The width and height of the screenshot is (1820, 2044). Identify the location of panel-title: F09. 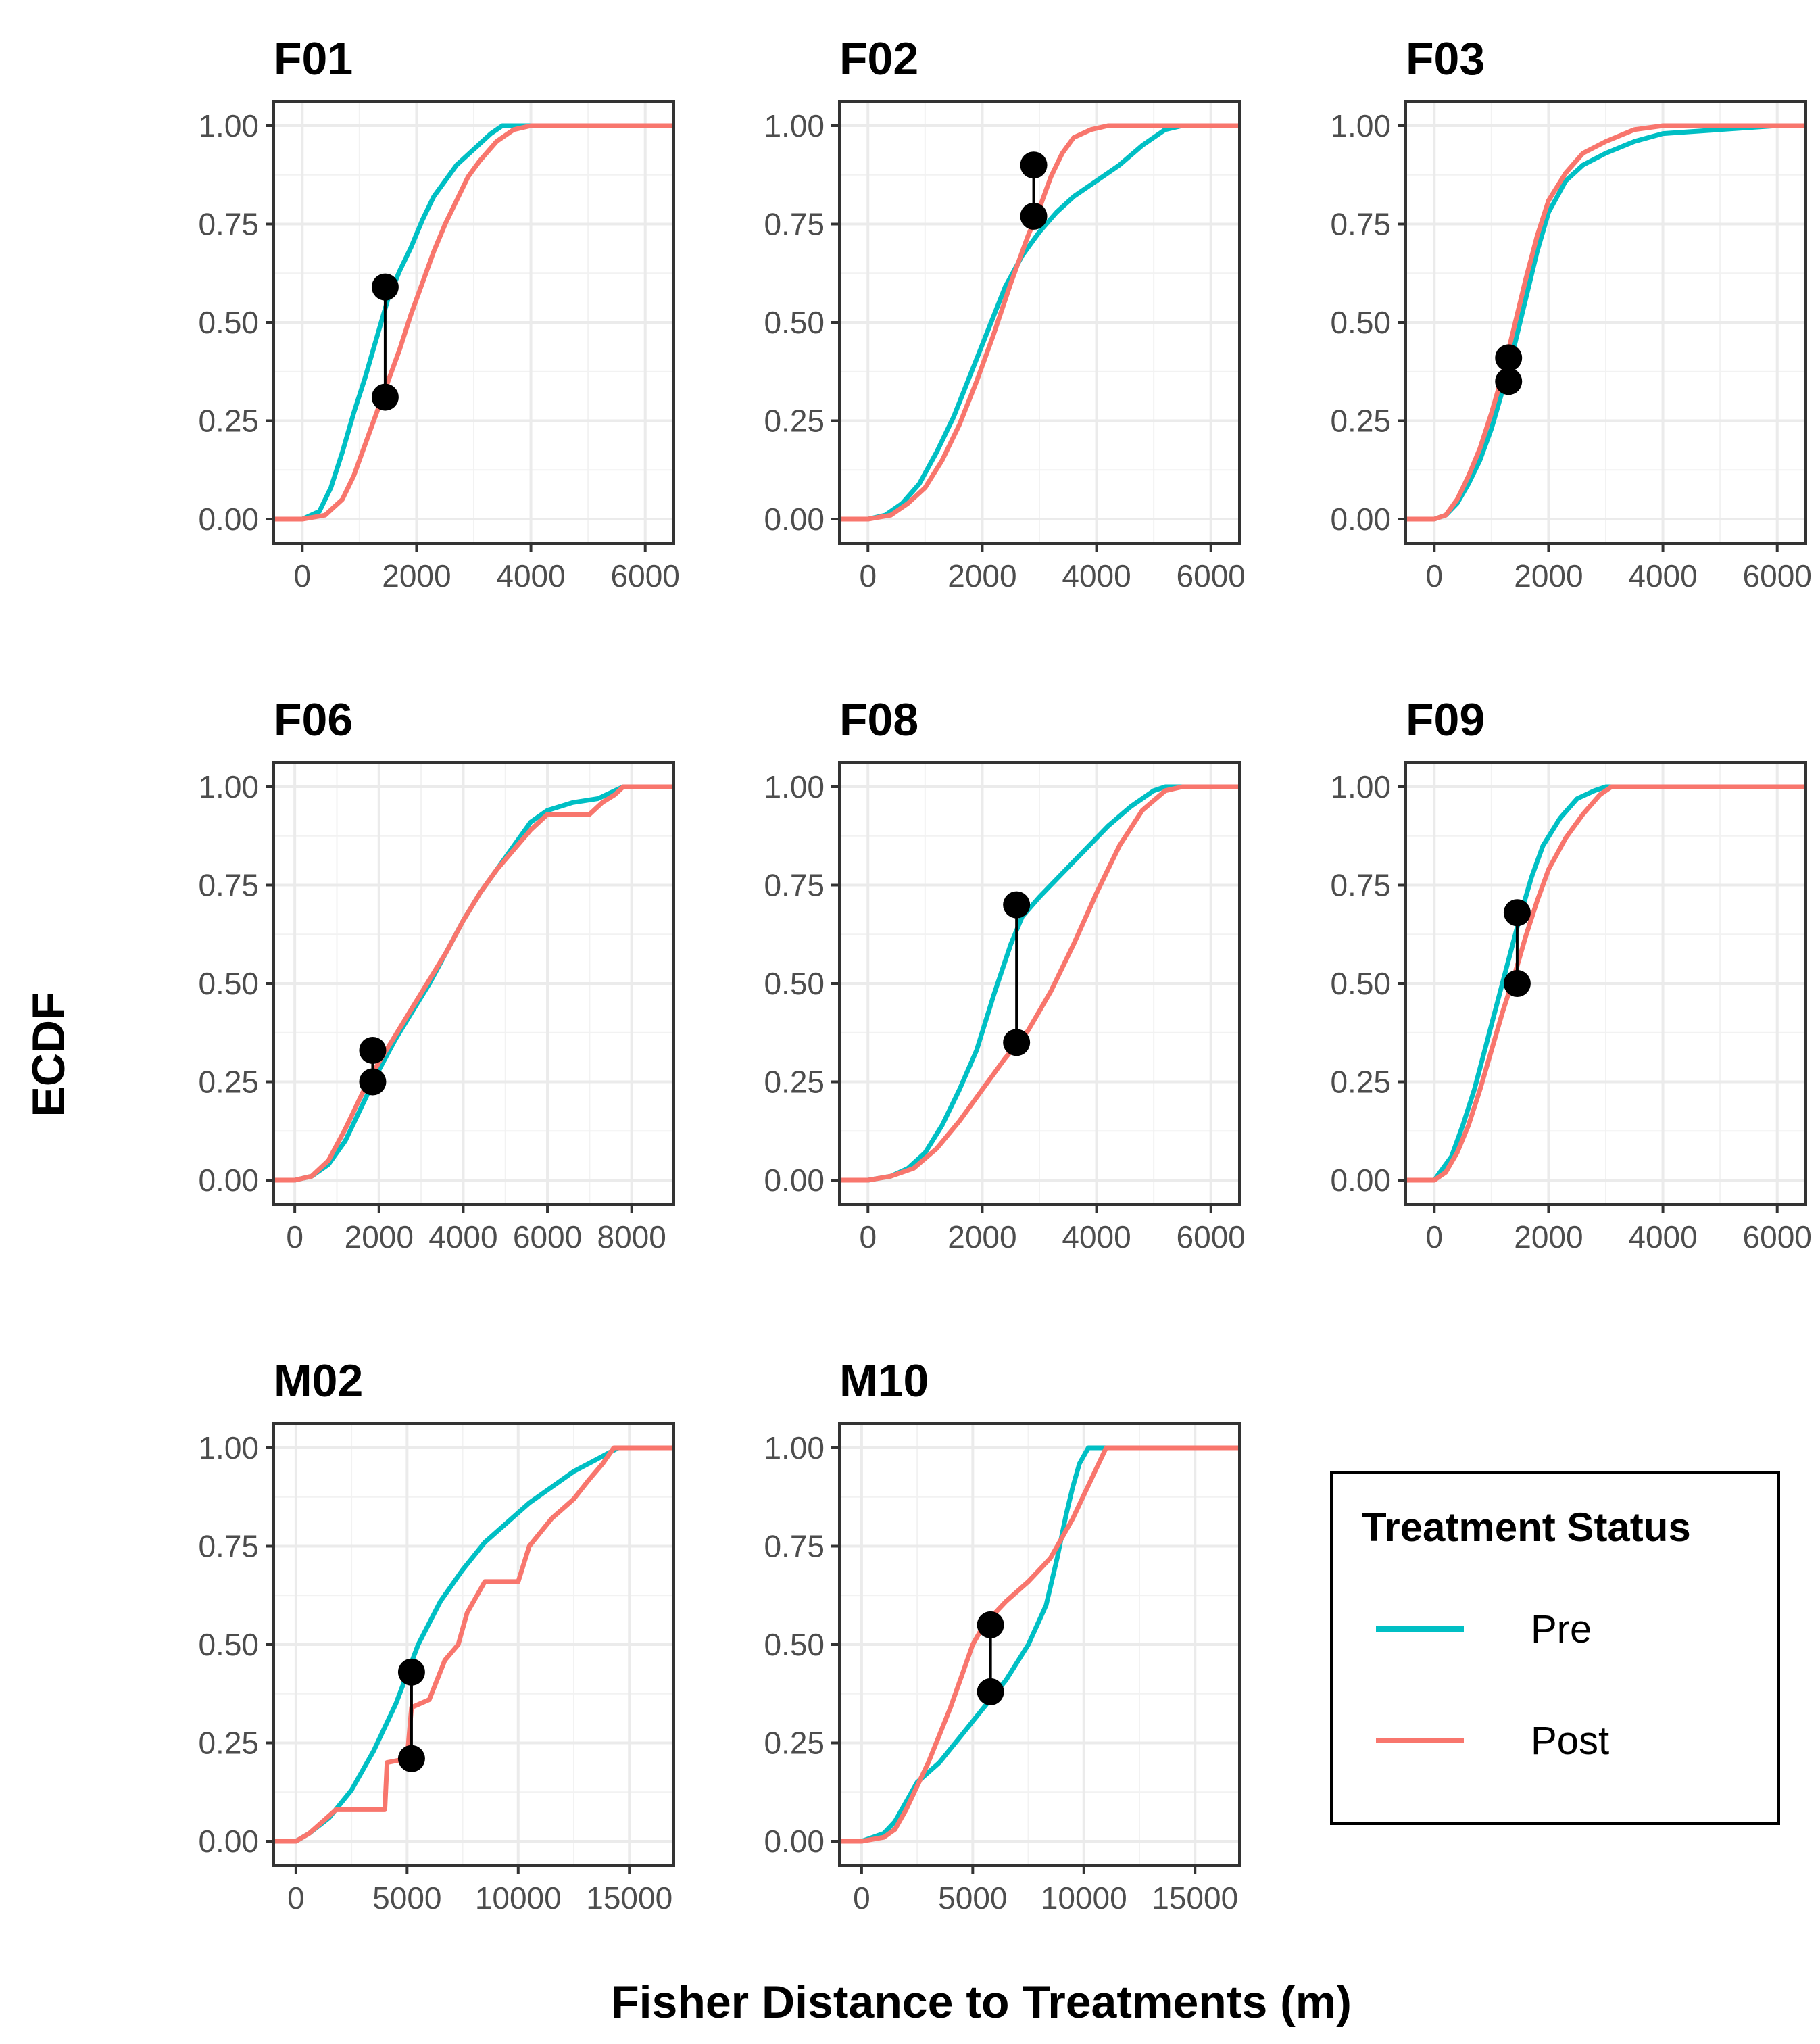
(1445, 720).